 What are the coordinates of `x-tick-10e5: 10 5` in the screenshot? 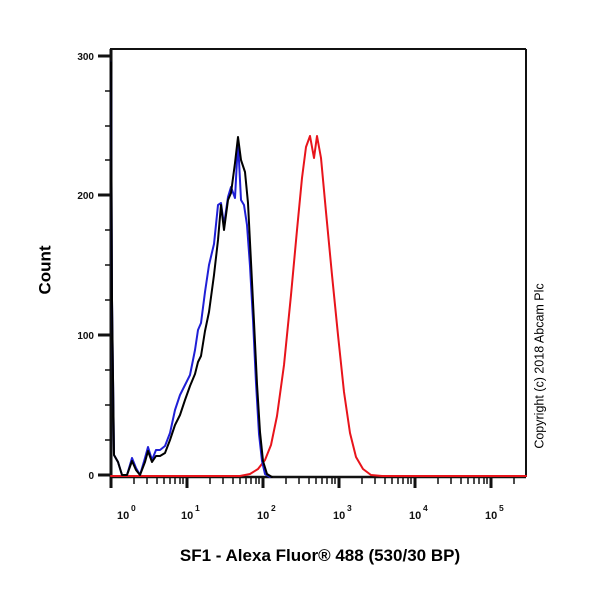 It's located at (494, 512).